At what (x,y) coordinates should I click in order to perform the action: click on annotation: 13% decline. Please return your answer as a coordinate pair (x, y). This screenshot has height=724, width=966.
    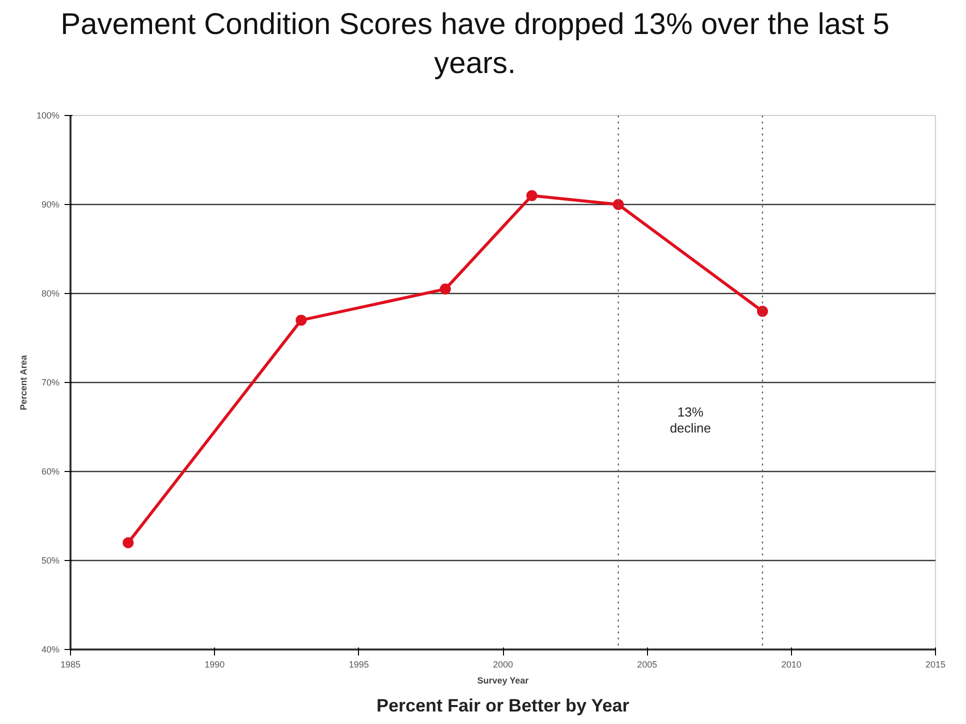
    Looking at the image, I should click on (691, 420).